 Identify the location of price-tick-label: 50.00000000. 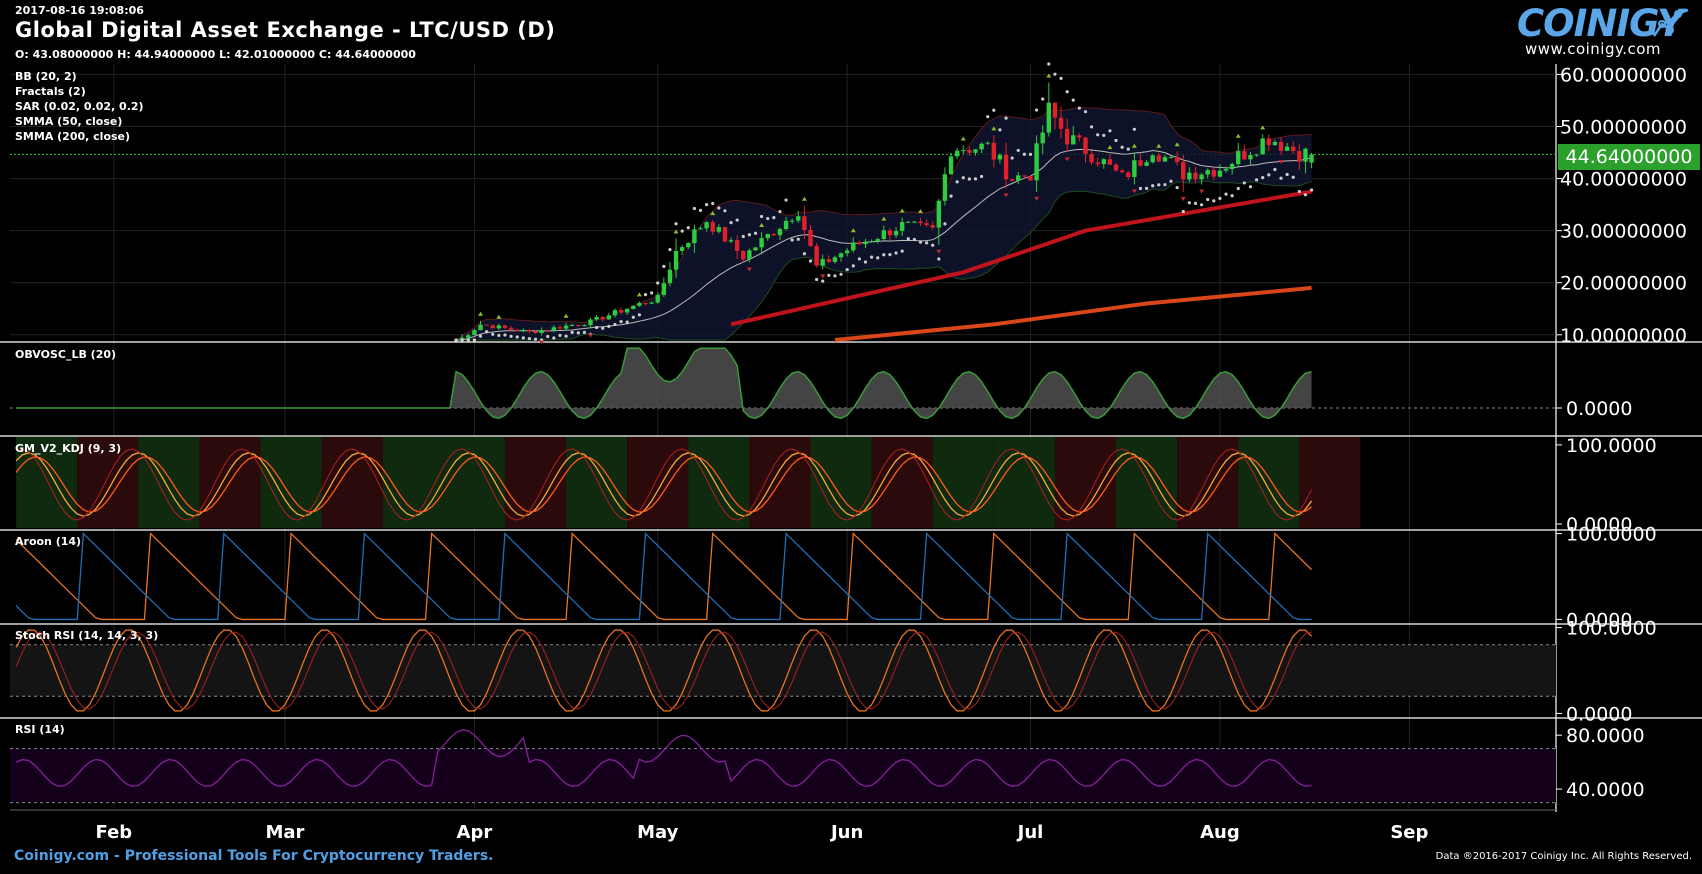
(1623, 127).